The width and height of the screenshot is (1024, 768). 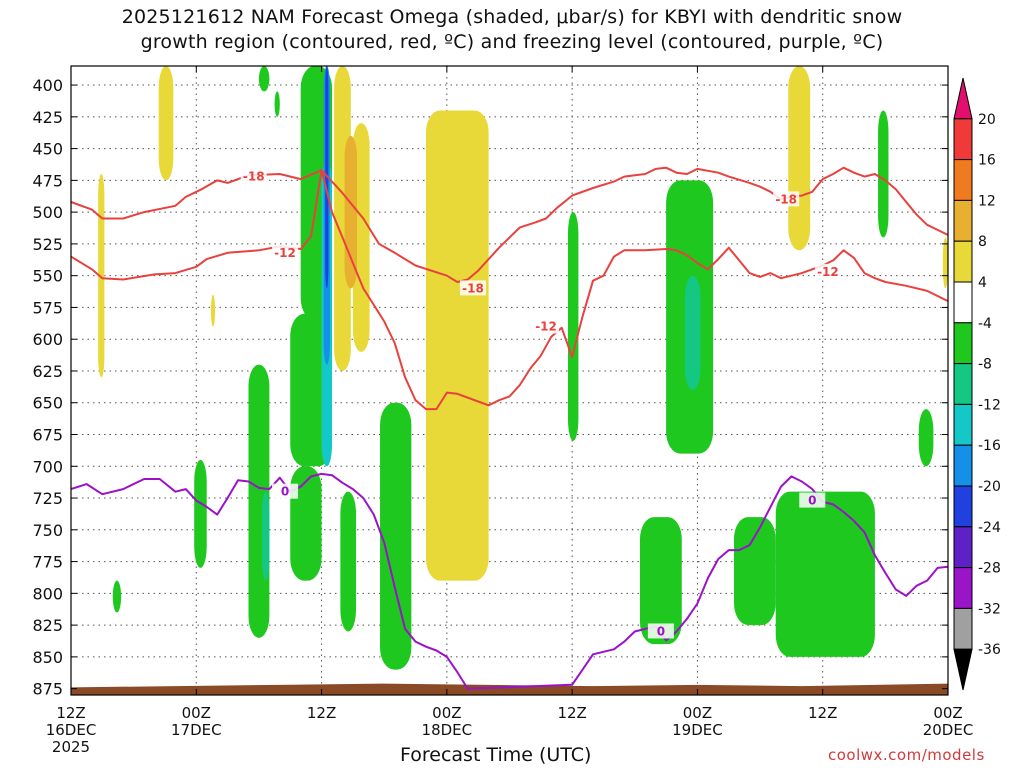 I want to click on y-tick-label: 775, so click(x=47, y=562).